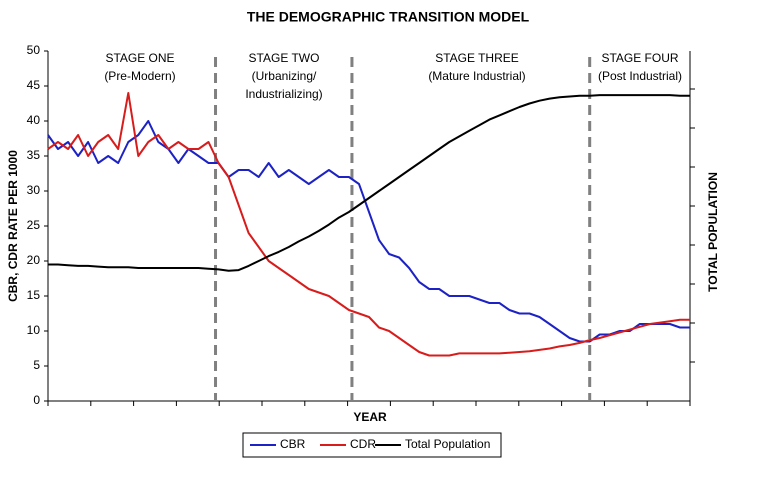 The width and height of the screenshot is (761, 495). What do you see at coordinates (139, 58) in the screenshot?
I see `stage-name: STAGE ONE` at bounding box center [139, 58].